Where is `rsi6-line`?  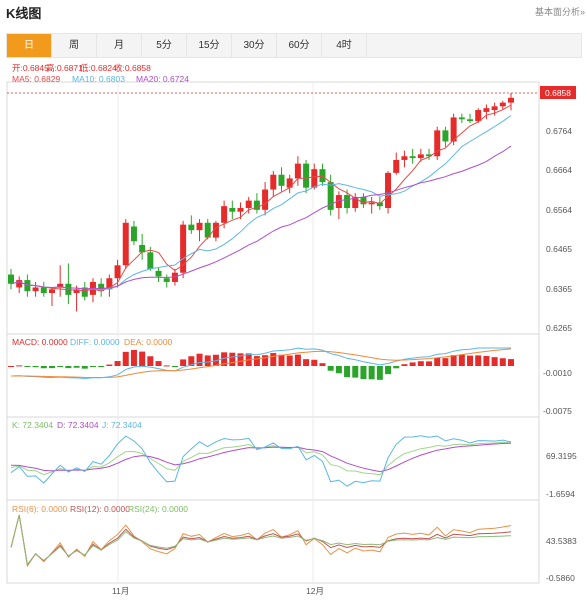
rsi6-line is located at coordinates (261, 541).